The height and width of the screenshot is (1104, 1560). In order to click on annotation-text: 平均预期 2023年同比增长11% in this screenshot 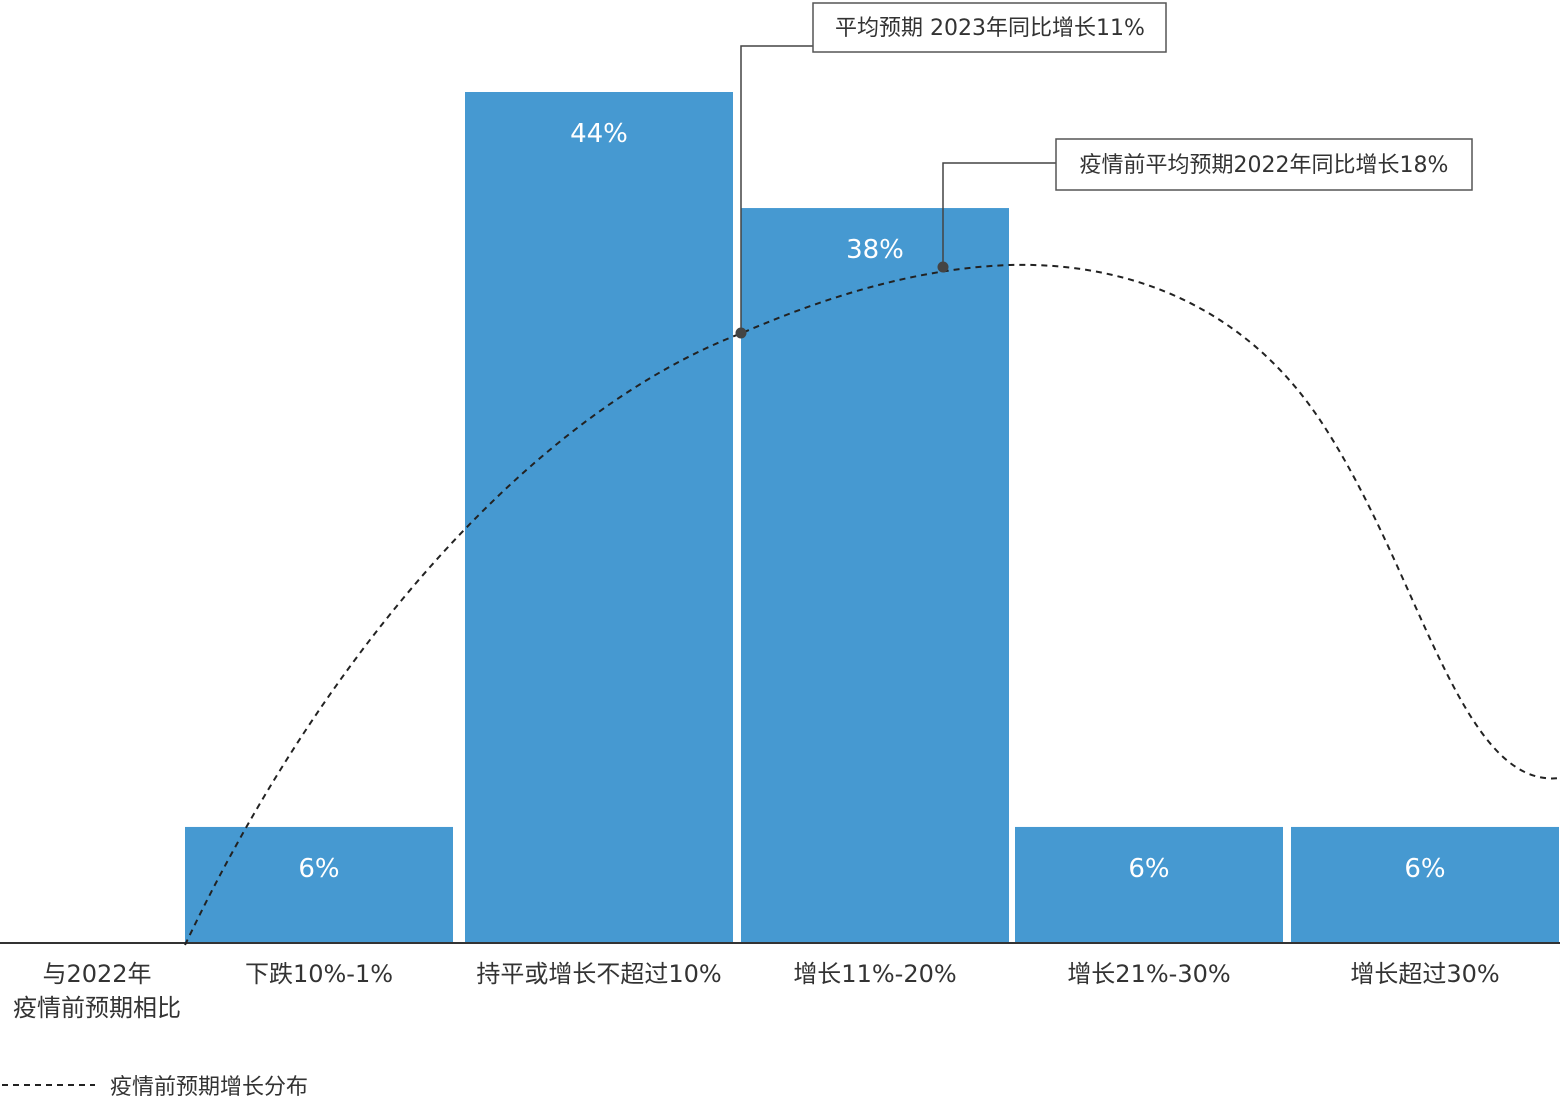, I will do `click(990, 28)`.